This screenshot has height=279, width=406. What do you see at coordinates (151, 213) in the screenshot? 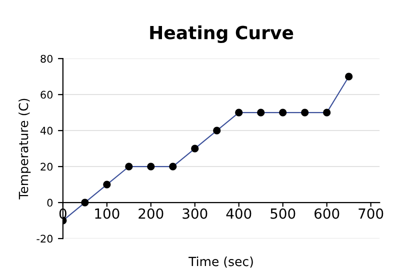
I see `x-tick-label: 200` at bounding box center [151, 213].